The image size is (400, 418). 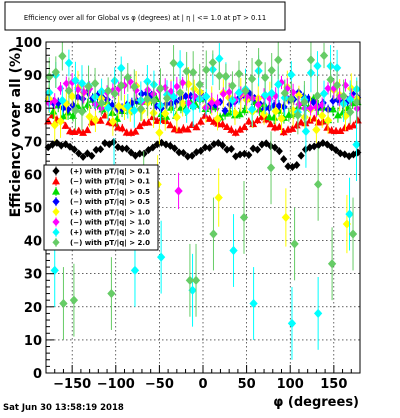 What do you see at coordinates (33, 142) in the screenshot?
I see `y-tick-label: 70` at bounding box center [33, 142].